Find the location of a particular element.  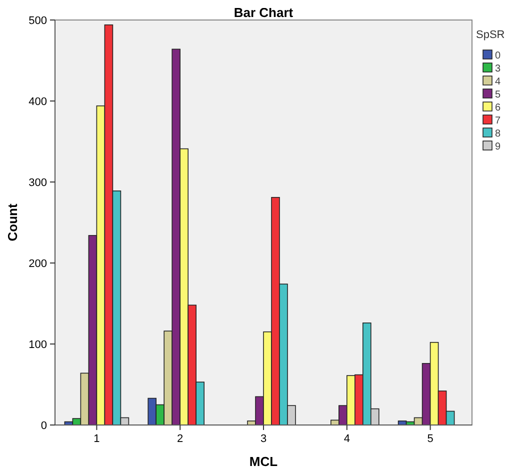

legend-label: 0 is located at coordinates (498, 56).